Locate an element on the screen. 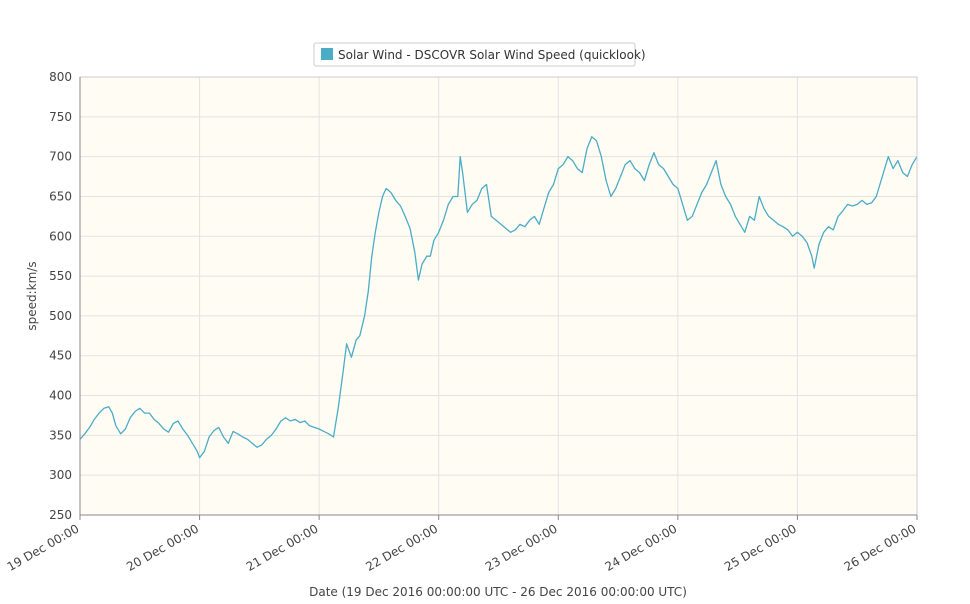  x-tick-label: 26 Dec 00:00 is located at coordinates (880, 547).